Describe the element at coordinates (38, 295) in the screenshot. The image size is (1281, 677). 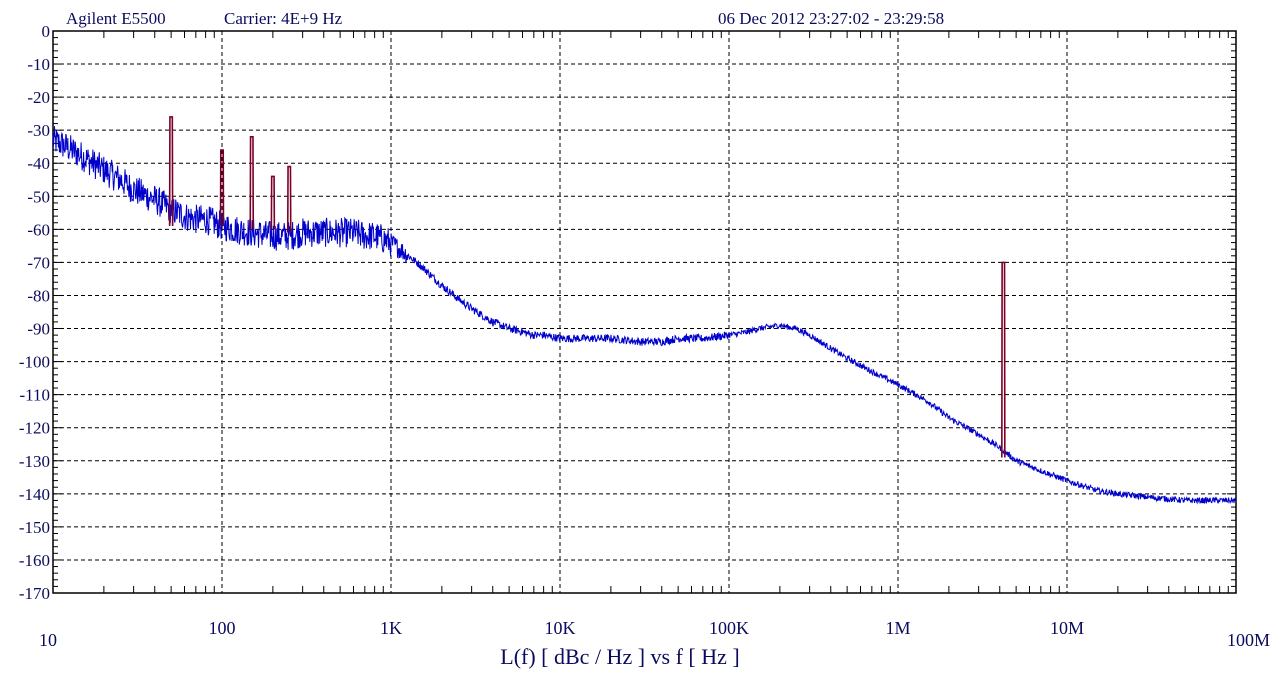
I see `y-tick-label: -80` at that location.